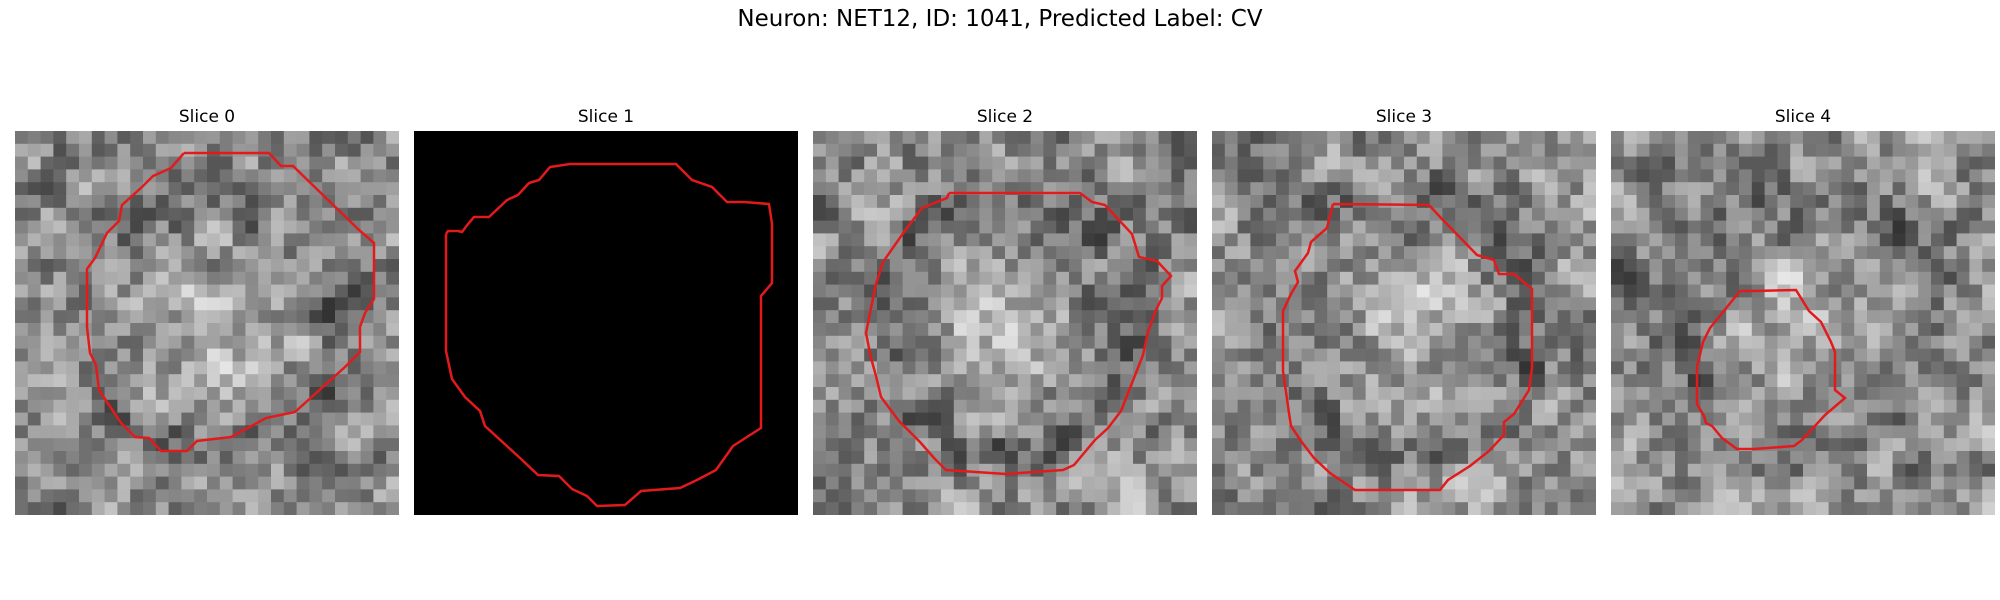 Image resolution: width=2000 pixels, height=600 pixels. I want to click on slice-title: Slice 4, so click(1803, 117).